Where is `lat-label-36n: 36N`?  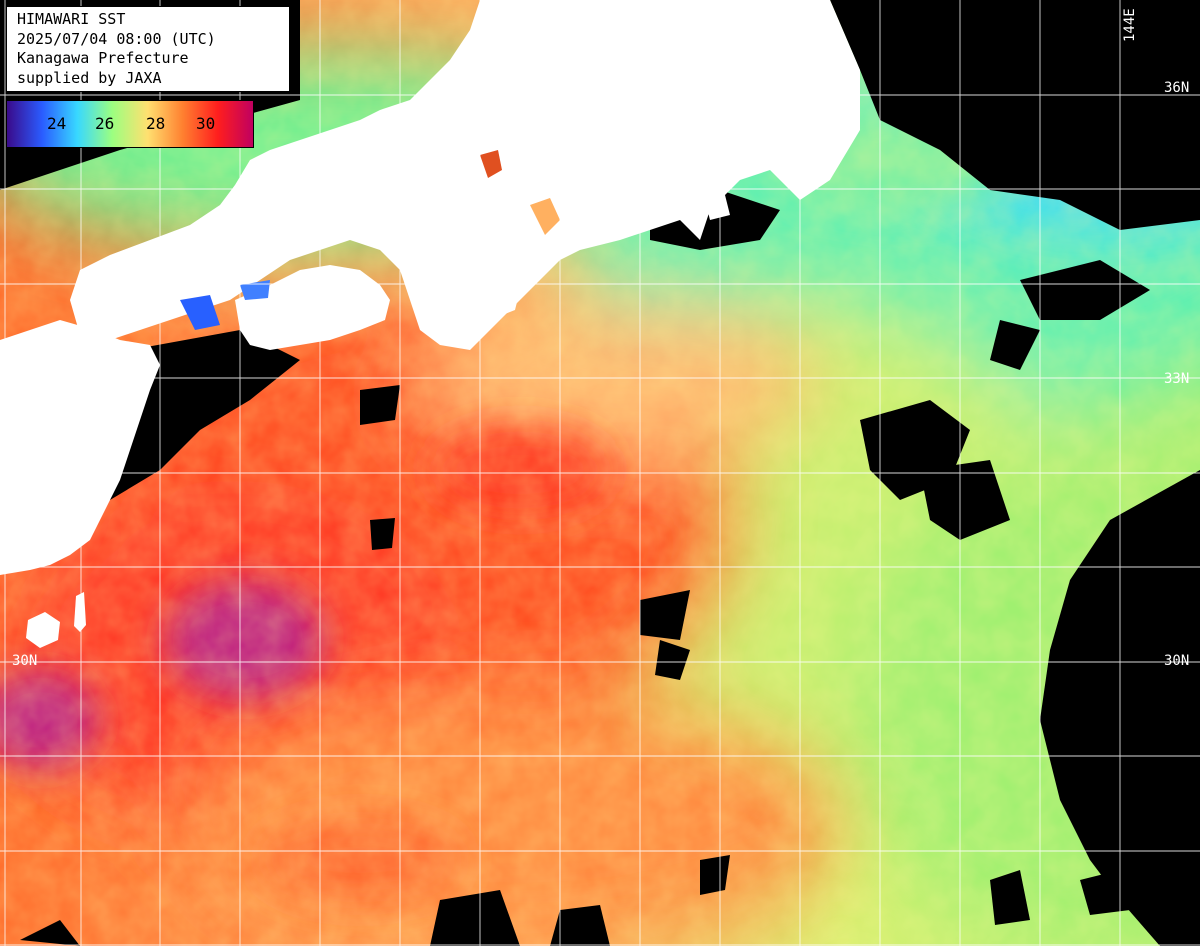 lat-label-36n: 36N is located at coordinates (1177, 88).